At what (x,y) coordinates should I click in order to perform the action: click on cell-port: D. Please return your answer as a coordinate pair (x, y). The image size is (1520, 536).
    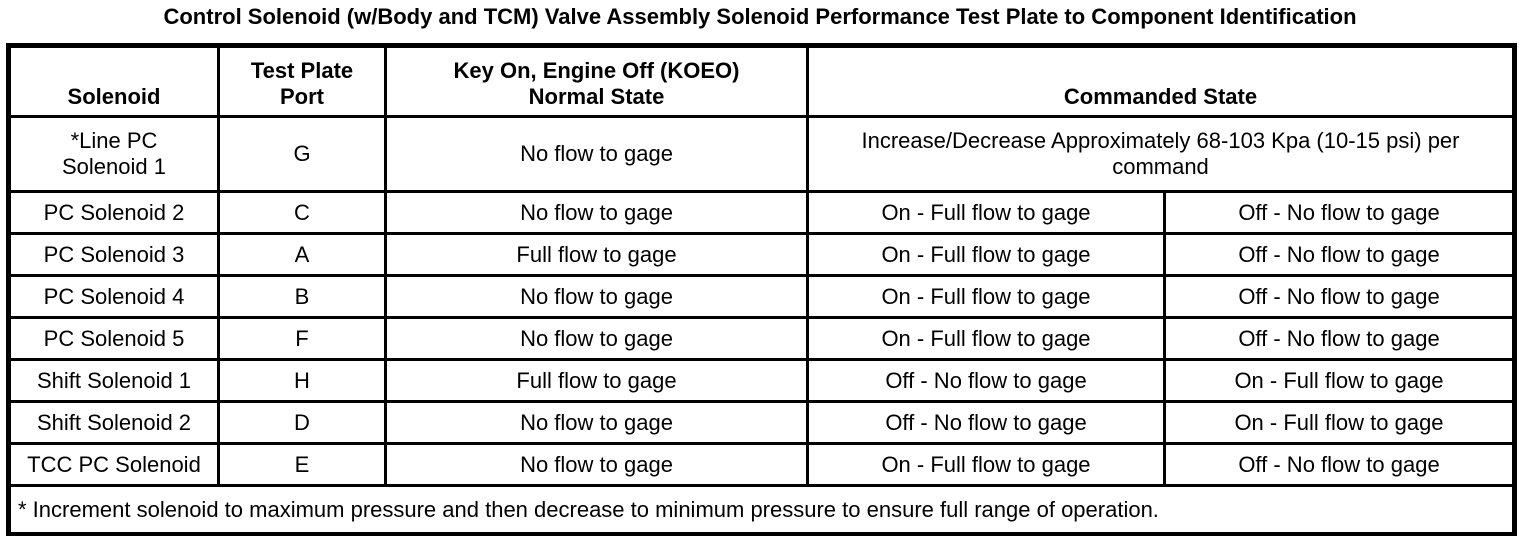
    Looking at the image, I should click on (302, 422).